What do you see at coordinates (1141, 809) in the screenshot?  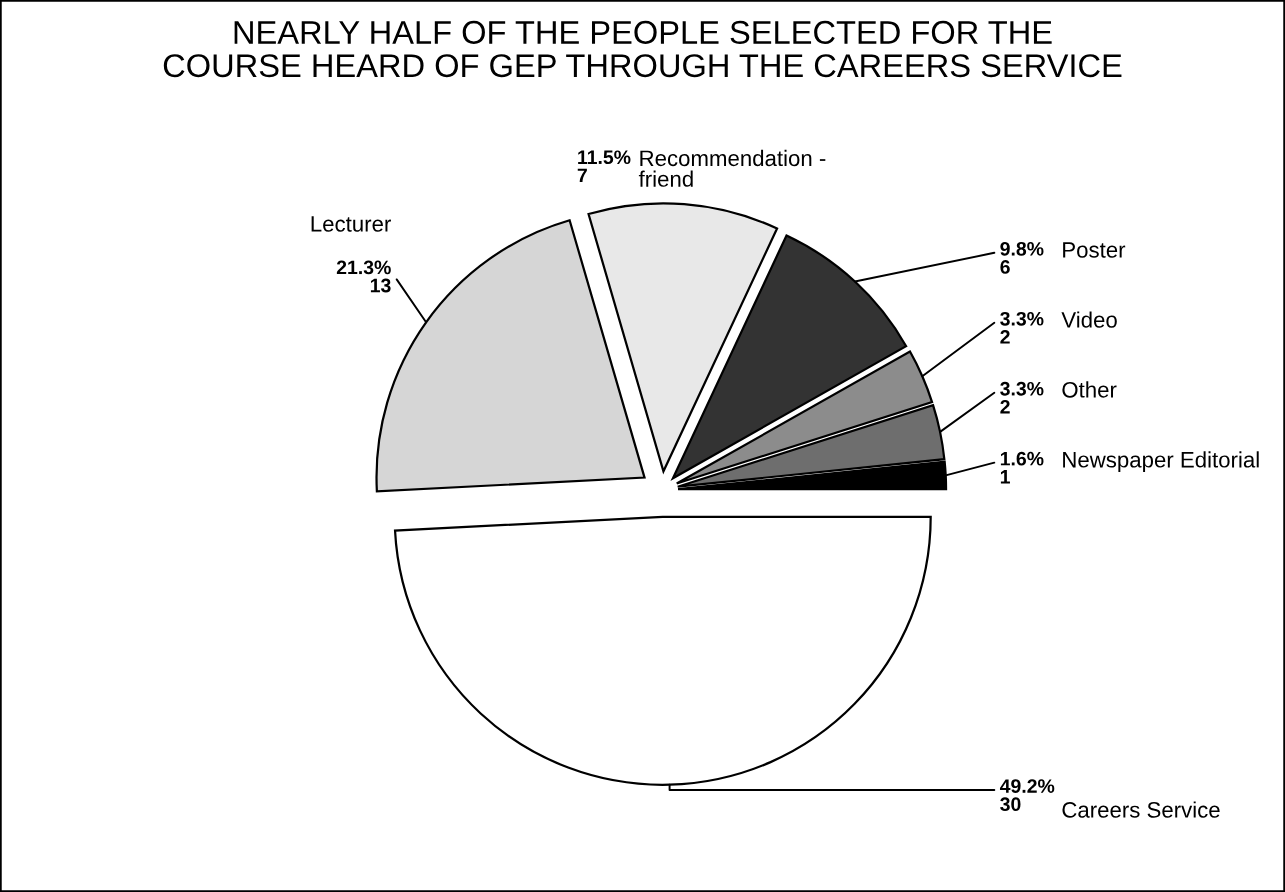 I see `slice-label: Careers Service` at bounding box center [1141, 809].